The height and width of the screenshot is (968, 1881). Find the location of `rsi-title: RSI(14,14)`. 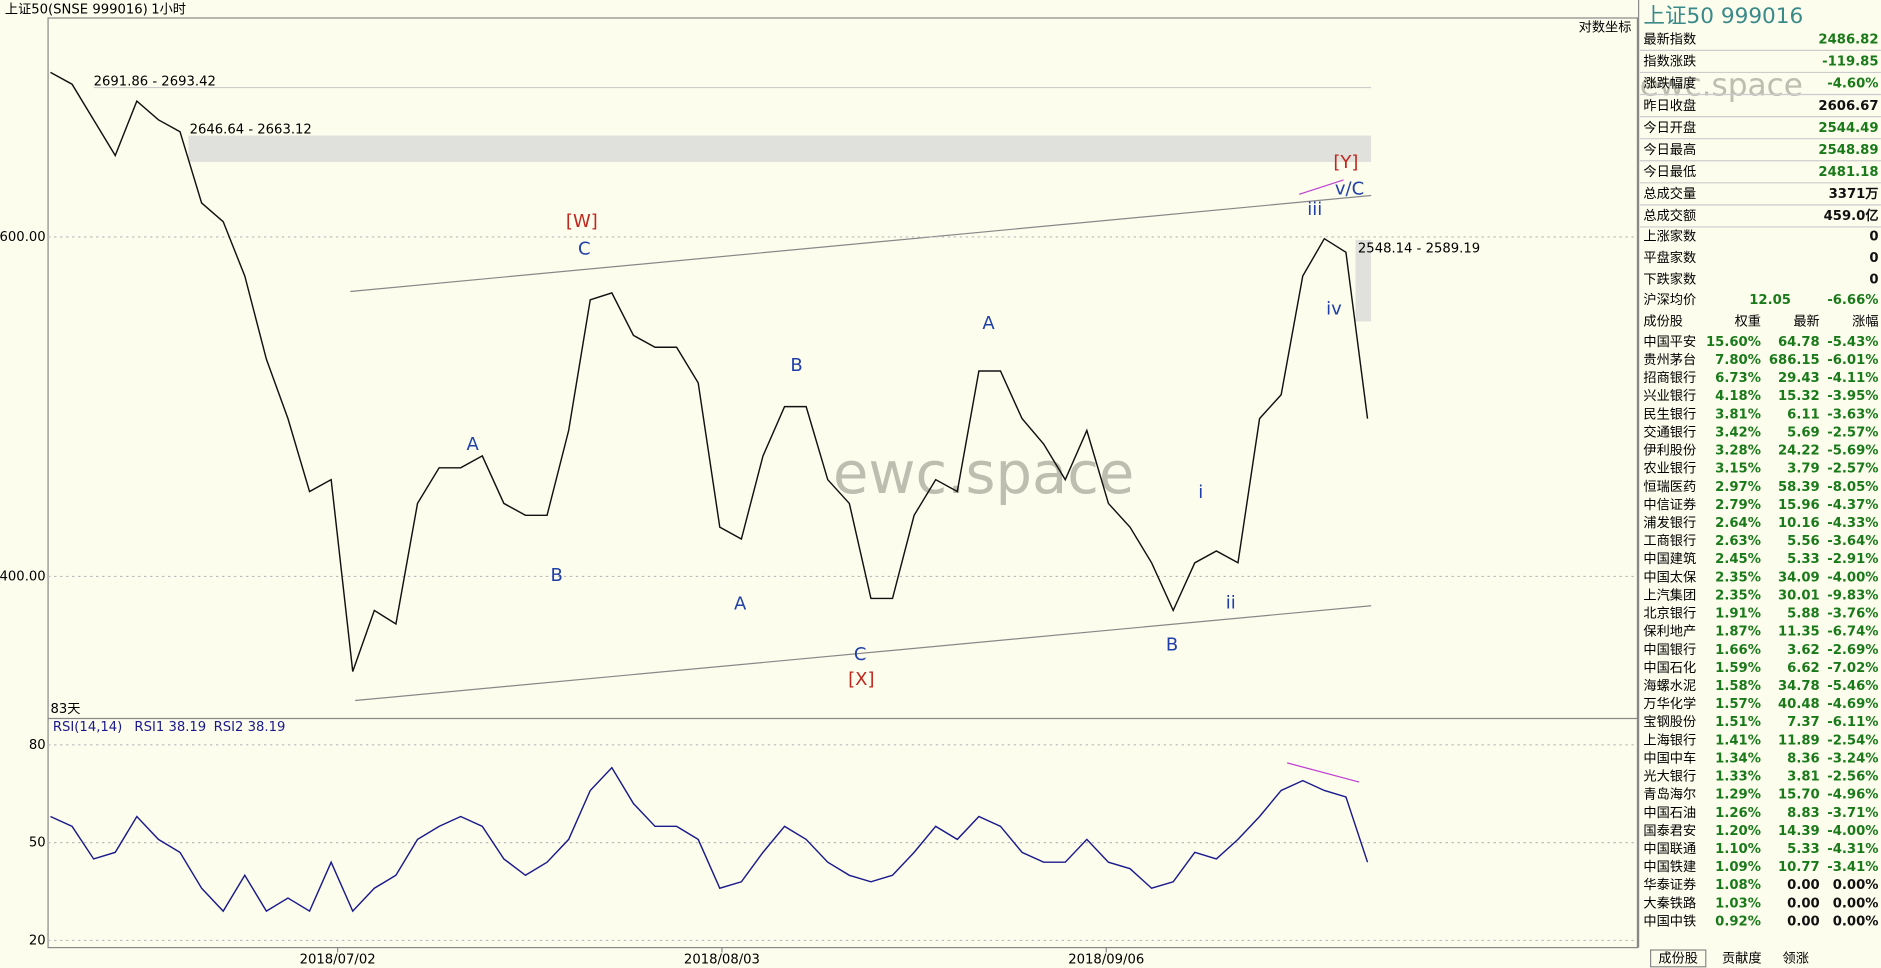

rsi-title: RSI(14,14) is located at coordinates (87, 727).